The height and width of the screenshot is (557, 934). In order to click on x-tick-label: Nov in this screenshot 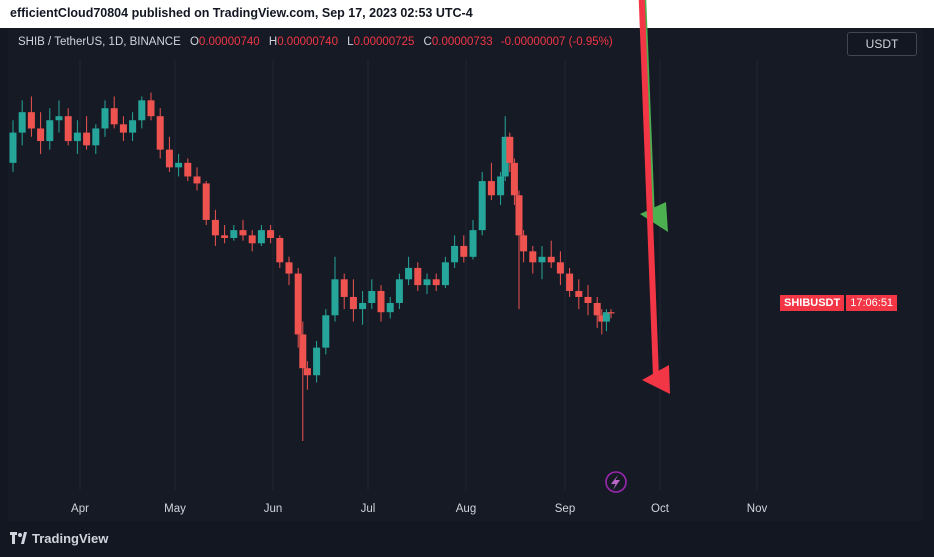, I will do `click(757, 509)`.